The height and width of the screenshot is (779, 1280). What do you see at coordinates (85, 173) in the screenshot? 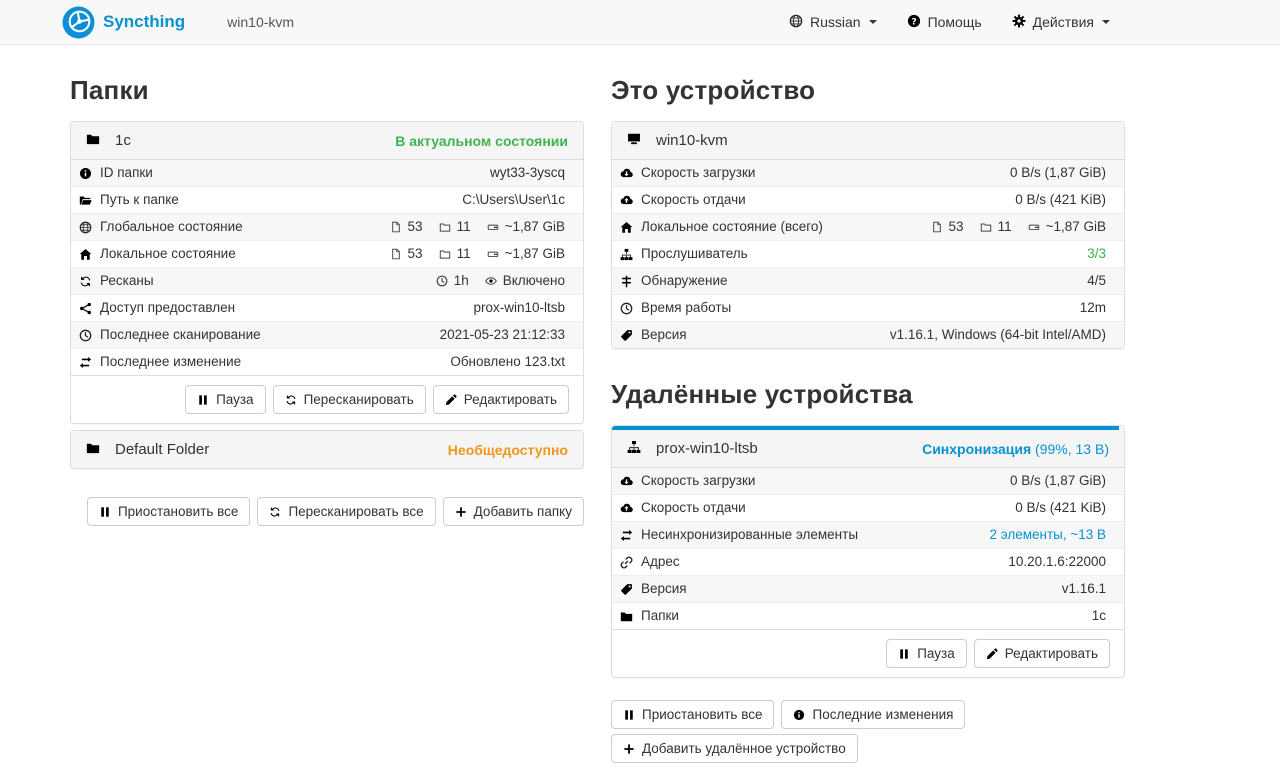
I see `info-icon` at bounding box center [85, 173].